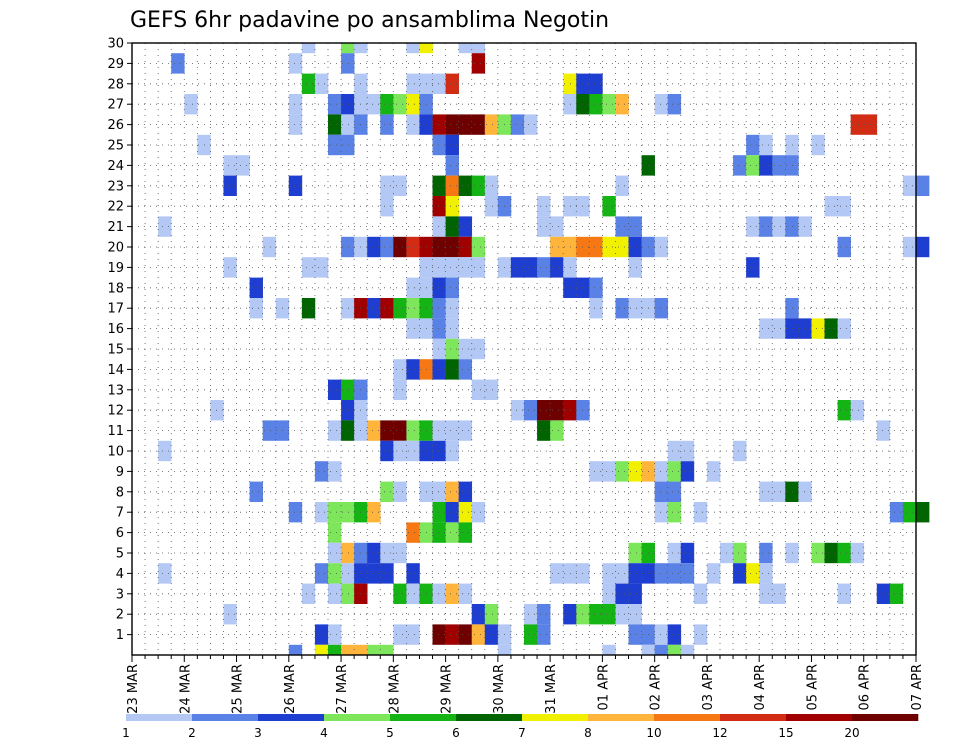  What do you see at coordinates (522, 733) in the screenshot?
I see `legend-label: 7` at bounding box center [522, 733].